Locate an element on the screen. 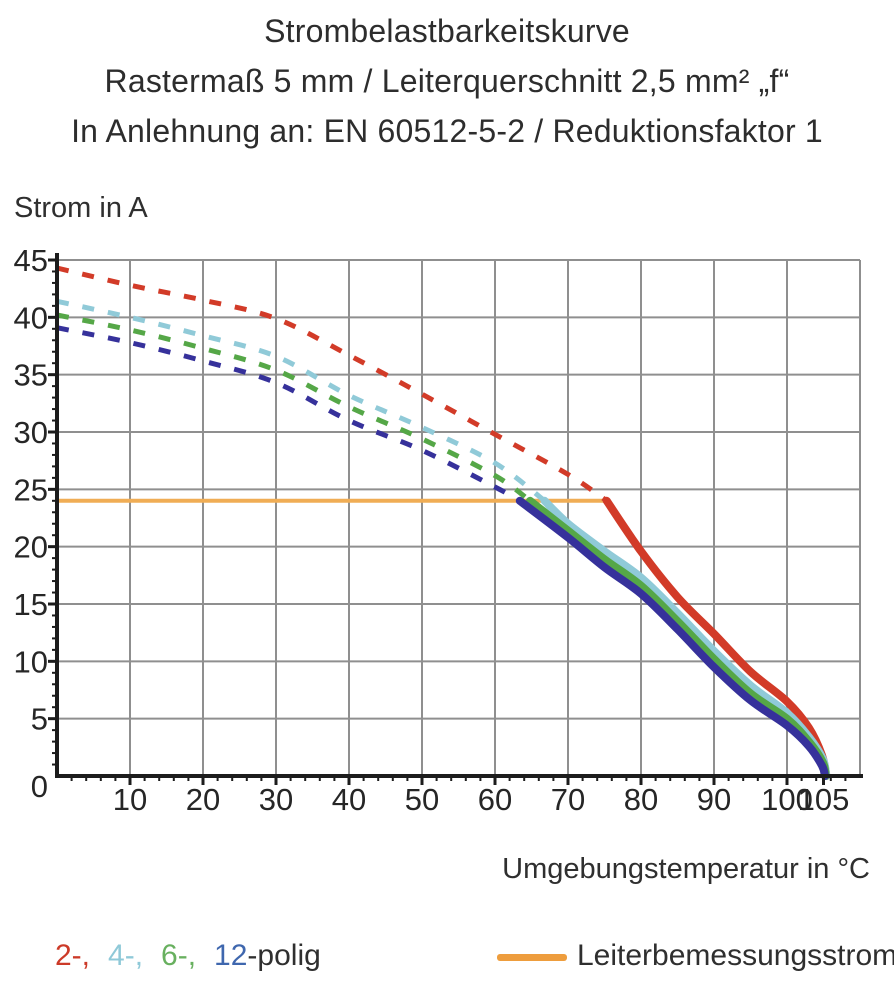 The width and height of the screenshot is (894, 1000). legend-item-2-polig: 2-, is located at coordinates (73, 955).